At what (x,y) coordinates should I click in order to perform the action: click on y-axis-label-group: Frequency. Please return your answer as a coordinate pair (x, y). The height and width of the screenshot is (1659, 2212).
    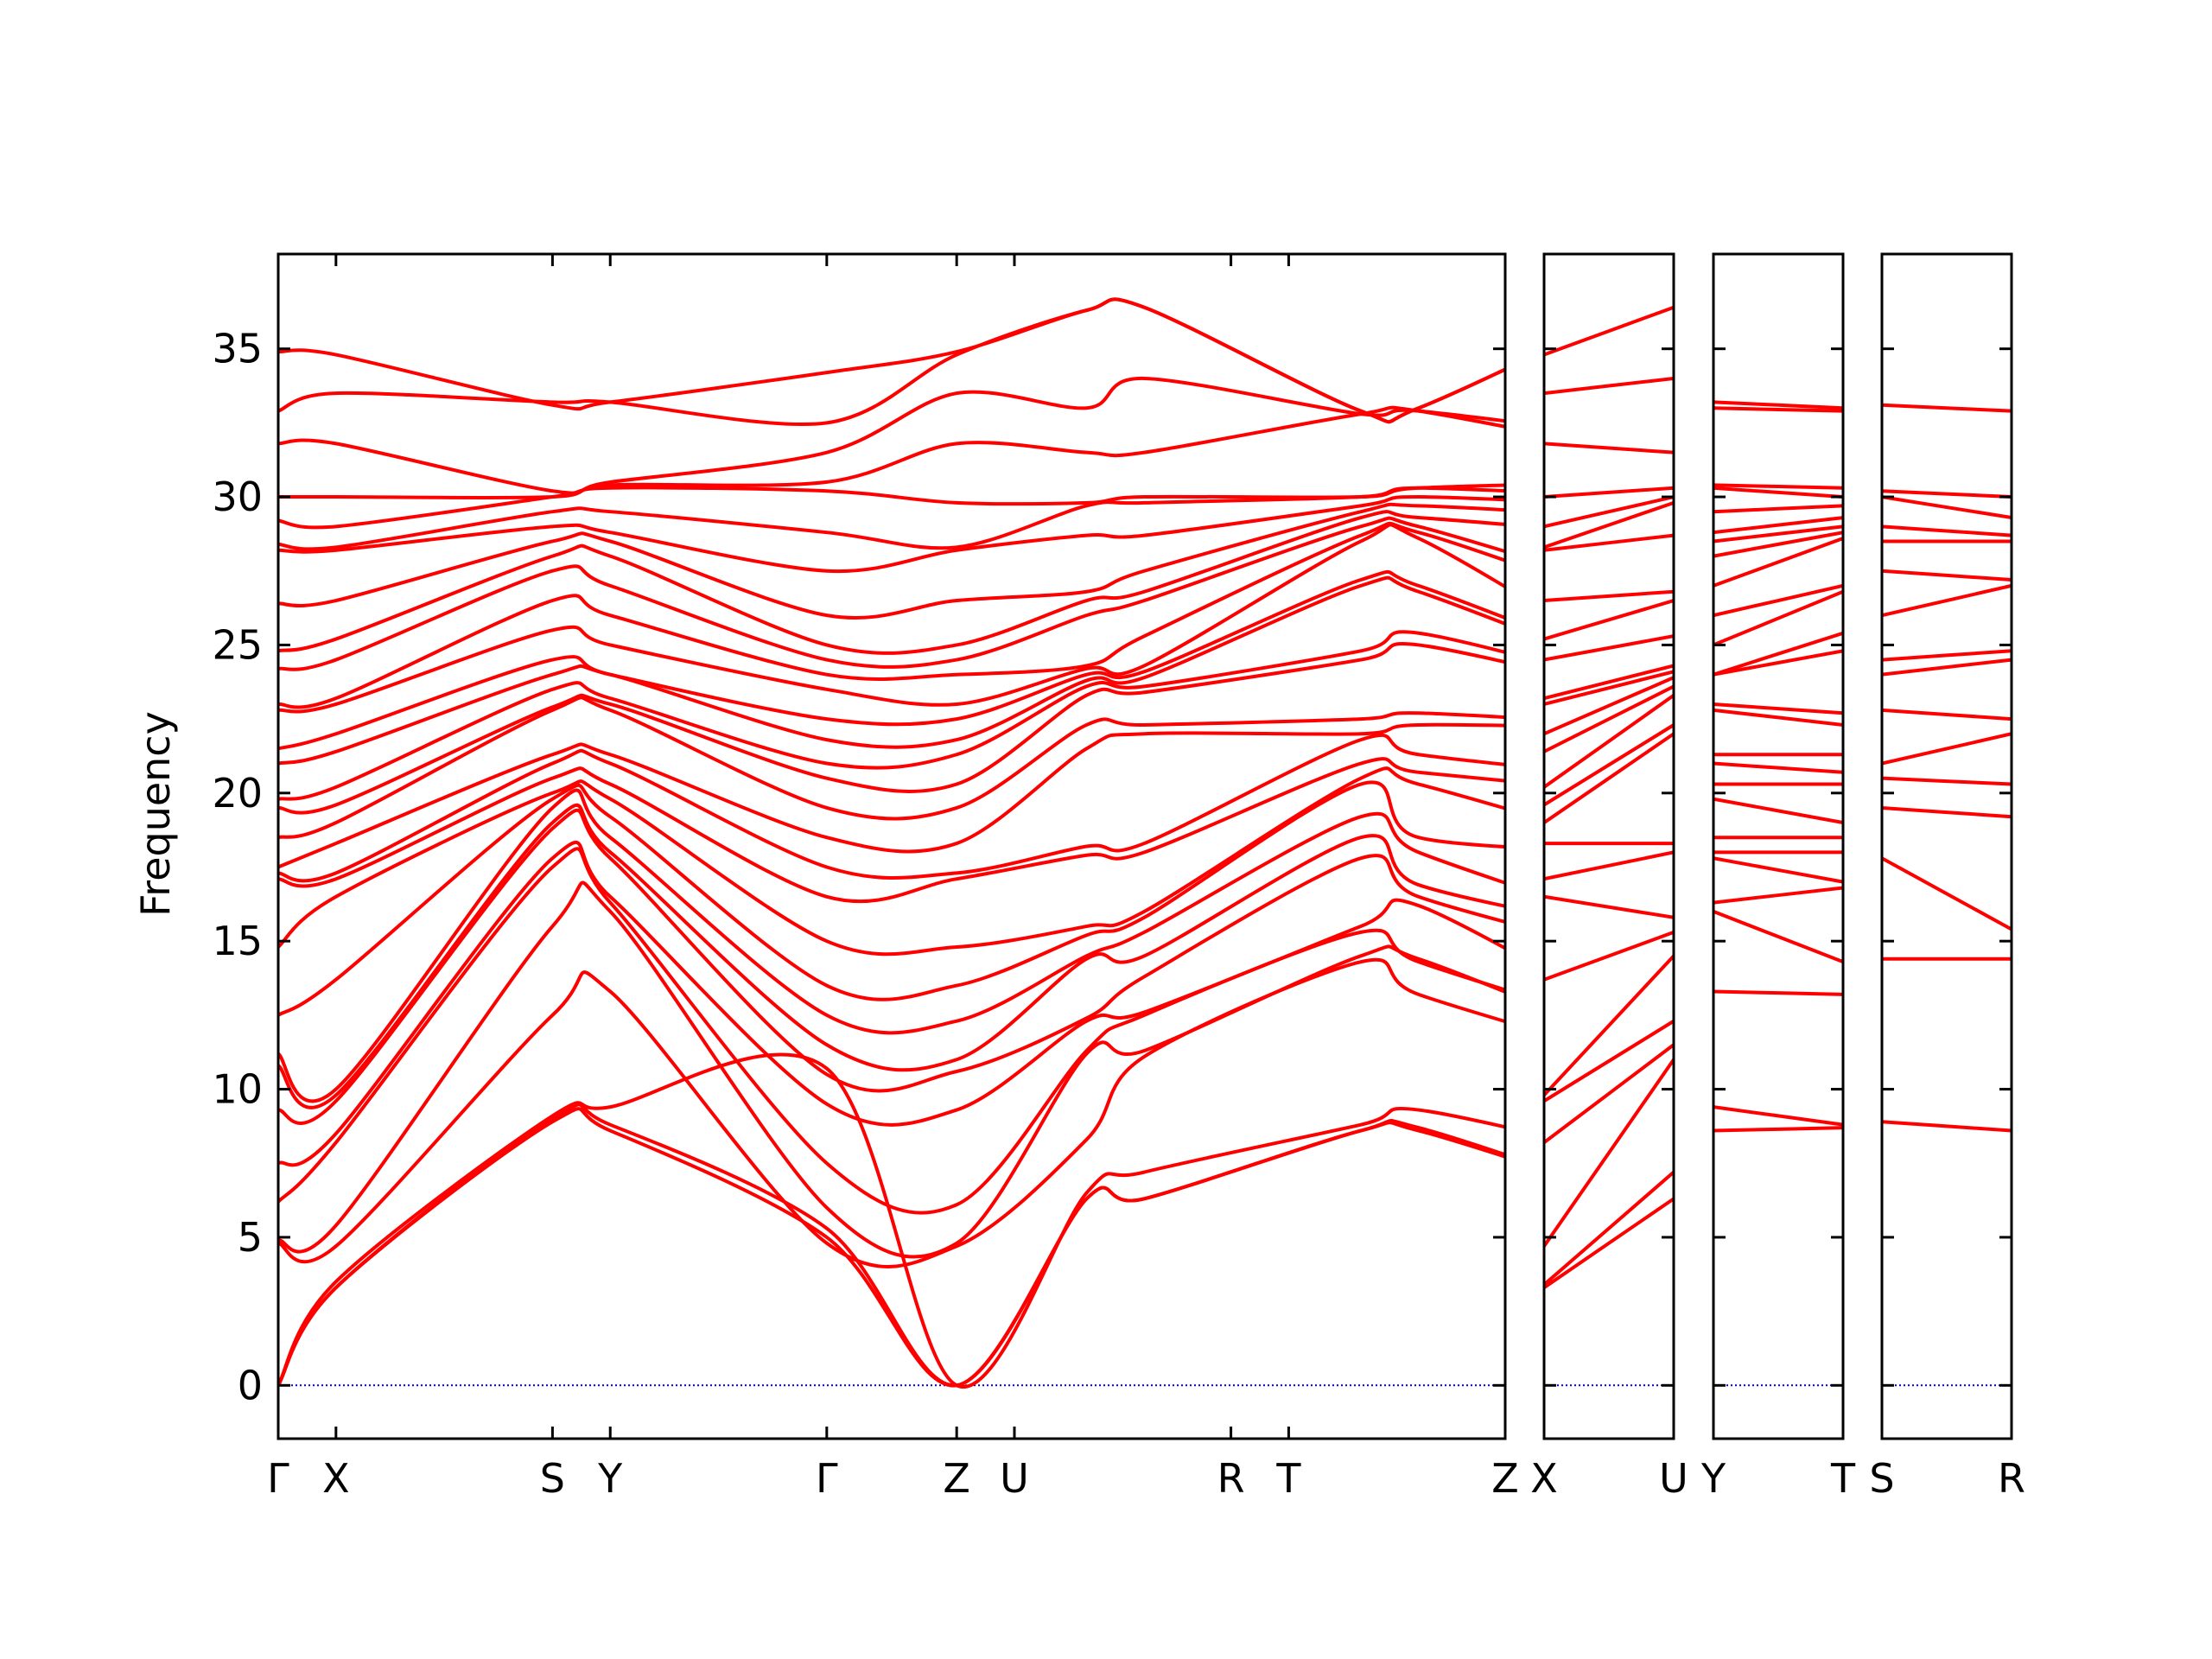
    Looking at the image, I should click on (155, 814).